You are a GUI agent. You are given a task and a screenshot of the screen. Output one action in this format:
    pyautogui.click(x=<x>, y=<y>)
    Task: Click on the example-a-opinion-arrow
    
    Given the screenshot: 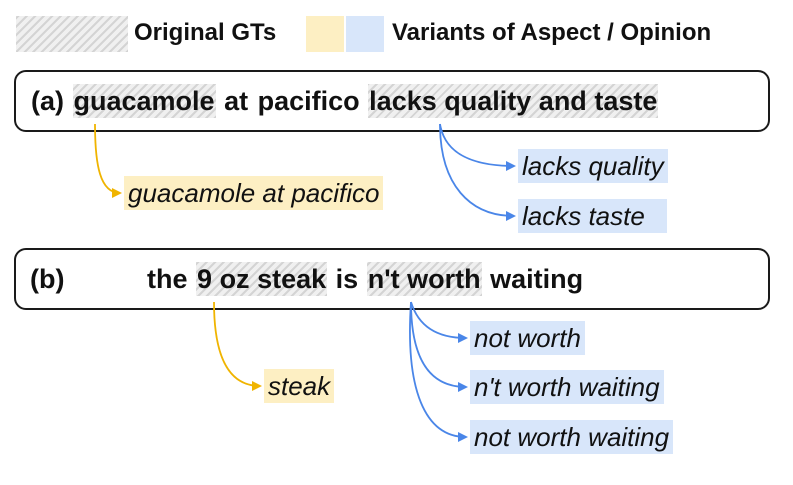 What is the action you would take?
    pyautogui.click(x=477, y=172)
    